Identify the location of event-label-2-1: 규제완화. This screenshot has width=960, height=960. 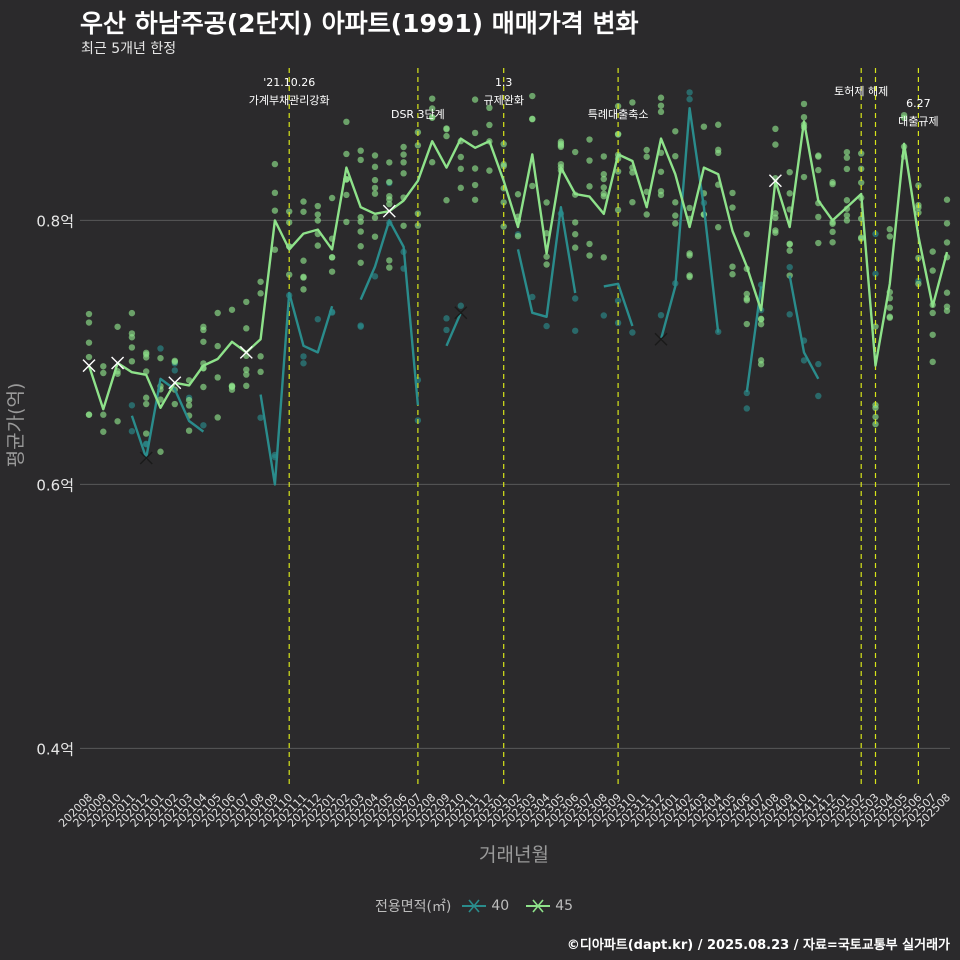
(503, 100).